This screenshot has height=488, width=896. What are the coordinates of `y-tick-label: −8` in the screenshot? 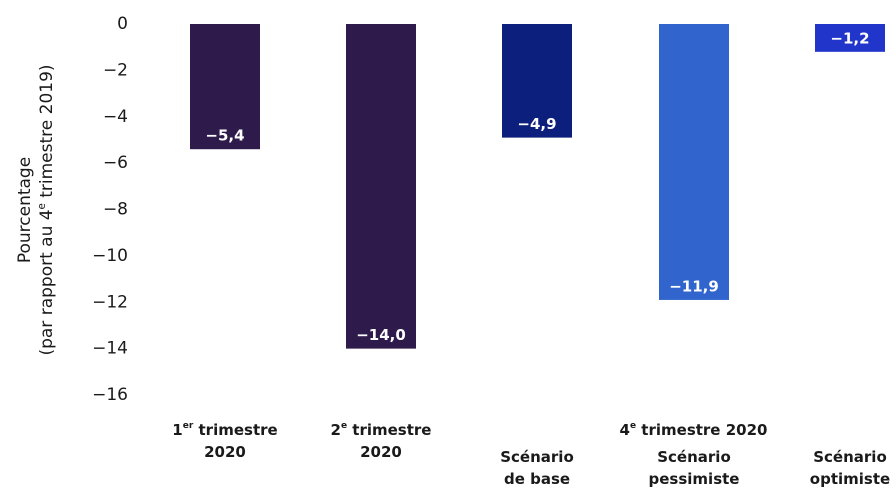 It's located at (115, 210).